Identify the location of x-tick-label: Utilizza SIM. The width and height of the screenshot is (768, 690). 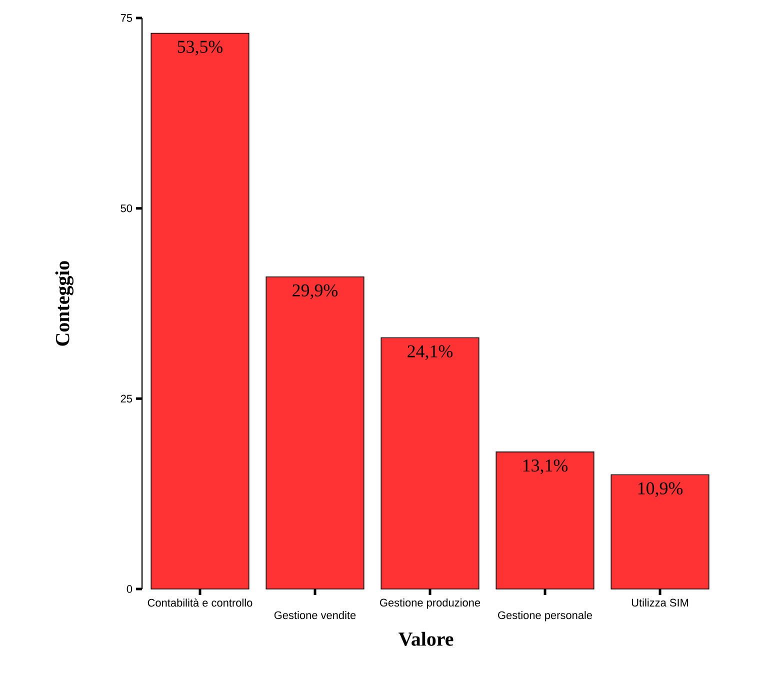
(660, 602).